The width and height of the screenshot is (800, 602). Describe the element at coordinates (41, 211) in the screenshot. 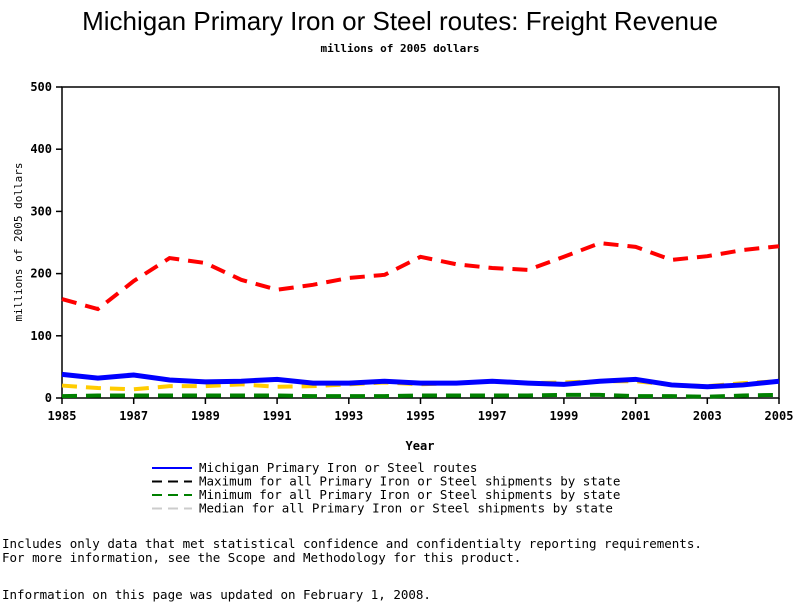

I see `y-tick-label: 300` at that location.